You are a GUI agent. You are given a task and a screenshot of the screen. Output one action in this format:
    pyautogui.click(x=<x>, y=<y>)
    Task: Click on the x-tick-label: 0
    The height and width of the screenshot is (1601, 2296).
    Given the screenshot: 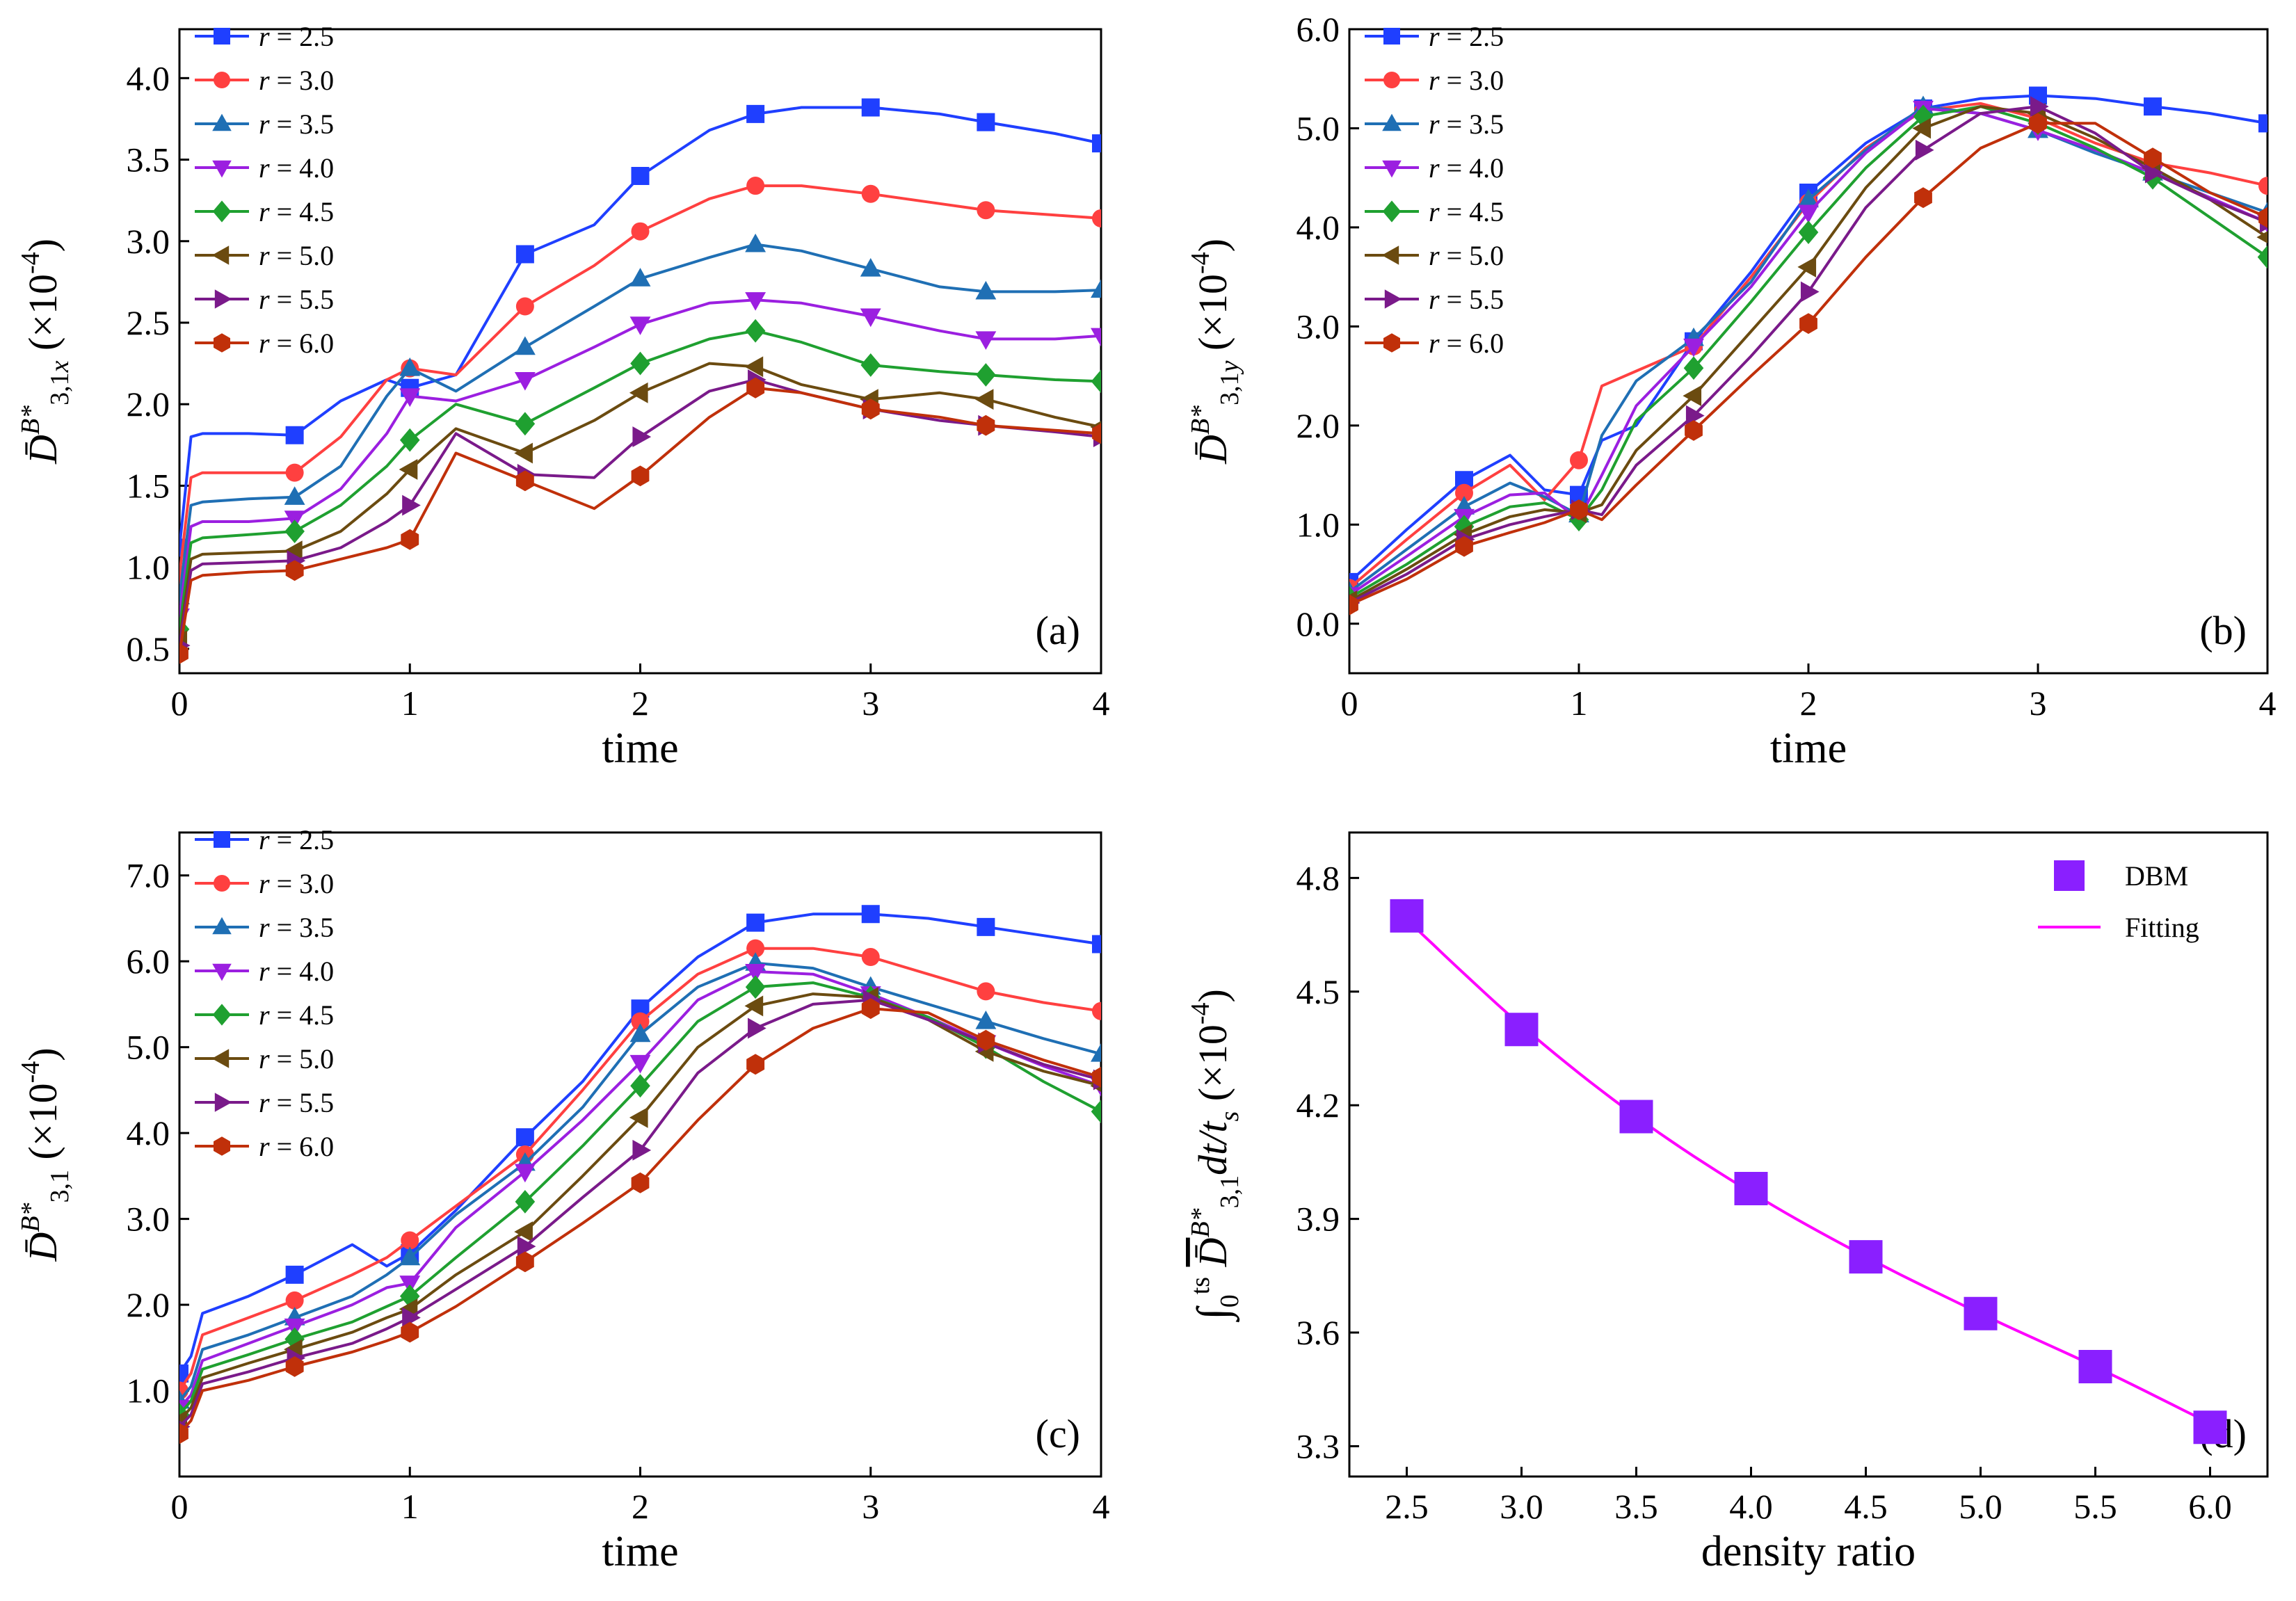 What is the action you would take?
    pyautogui.click(x=1349, y=703)
    